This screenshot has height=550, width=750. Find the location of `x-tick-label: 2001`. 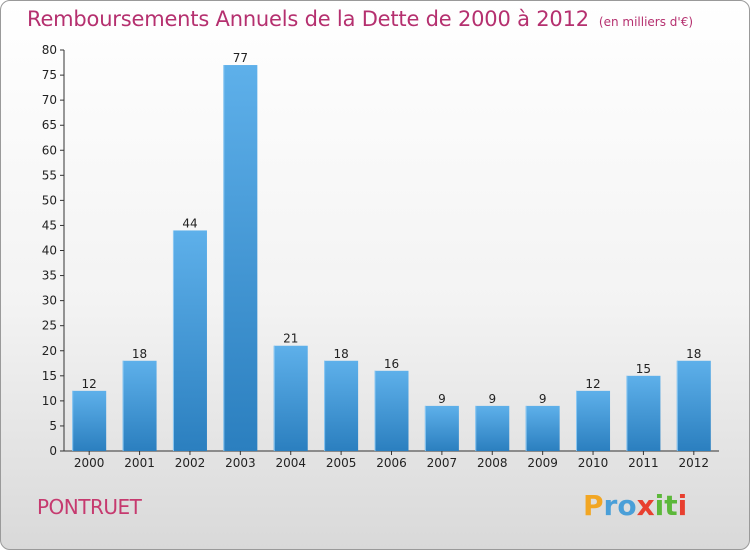

x-tick-label: 2001 is located at coordinates (139, 463).